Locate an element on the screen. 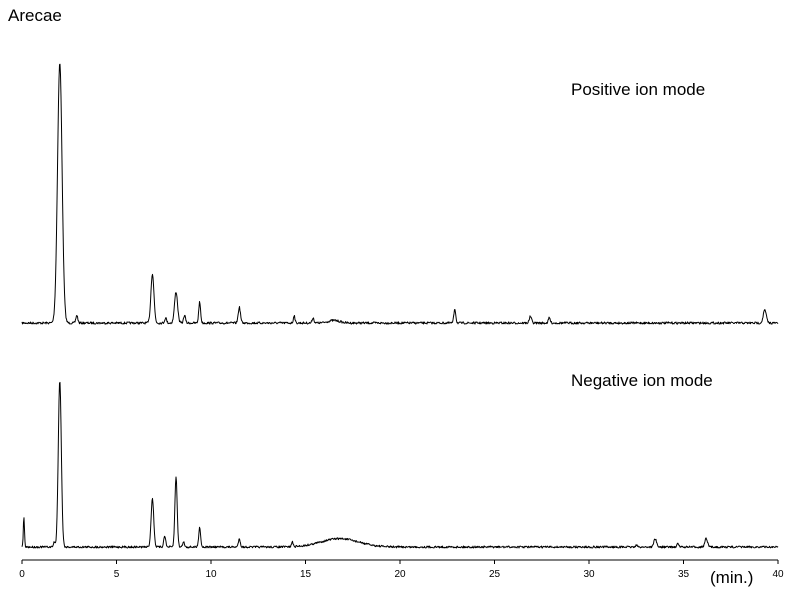 The image size is (800, 600). x-tick-label: 35 is located at coordinates (684, 574).